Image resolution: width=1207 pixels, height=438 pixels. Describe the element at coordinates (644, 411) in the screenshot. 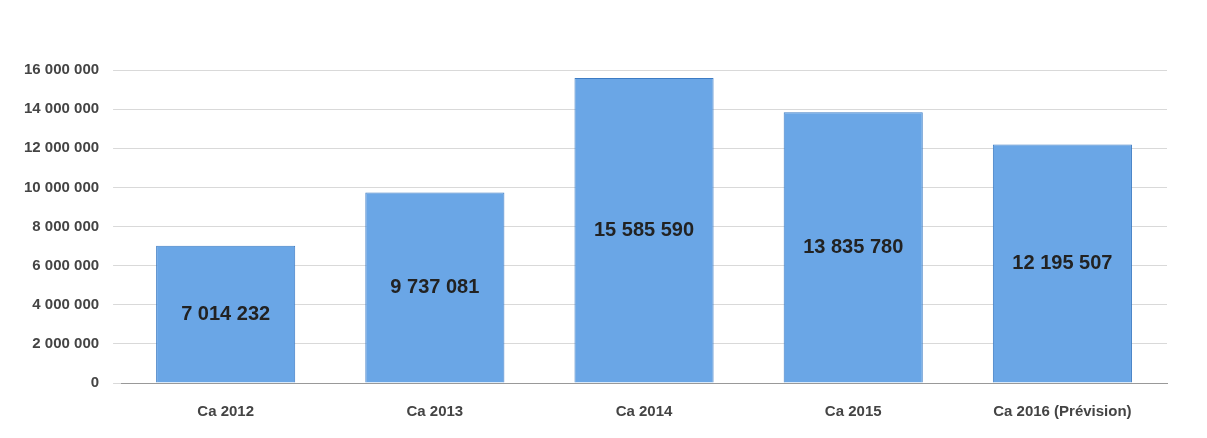

I see `x-tick-label: Ca 2014` at that location.